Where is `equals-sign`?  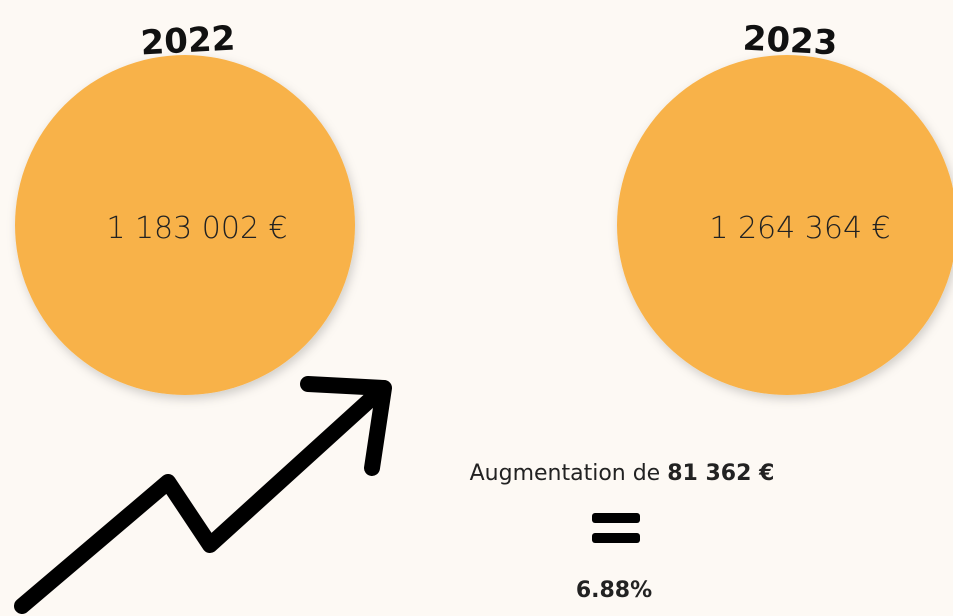
equals-sign is located at coordinates (616, 528).